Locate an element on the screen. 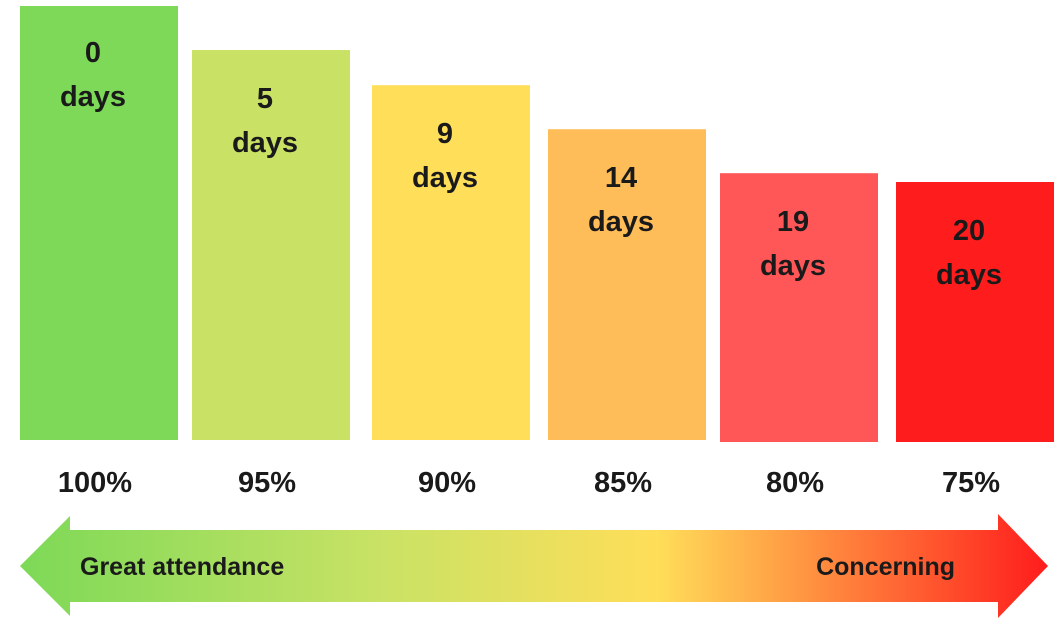 The width and height of the screenshot is (1056, 620). category-label: 75% is located at coordinates (971, 483).